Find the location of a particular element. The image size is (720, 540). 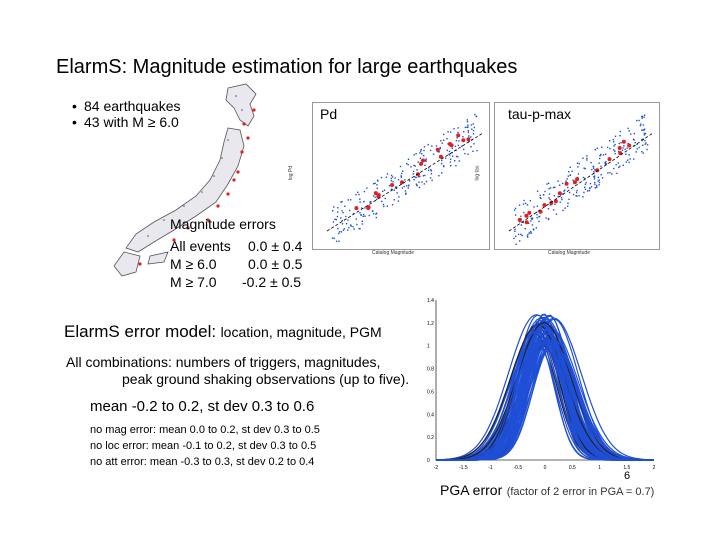

earthquake-bullets: • 84 earthquakes • 43 with M ≥ 6.0 is located at coordinates (126, 114).